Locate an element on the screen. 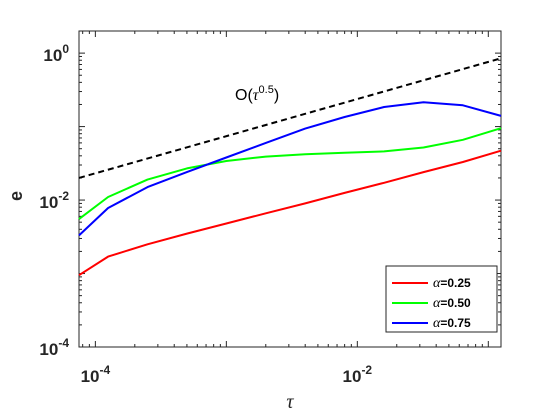  y-tick-label: 10⁻² is located at coordinates (54, 200).